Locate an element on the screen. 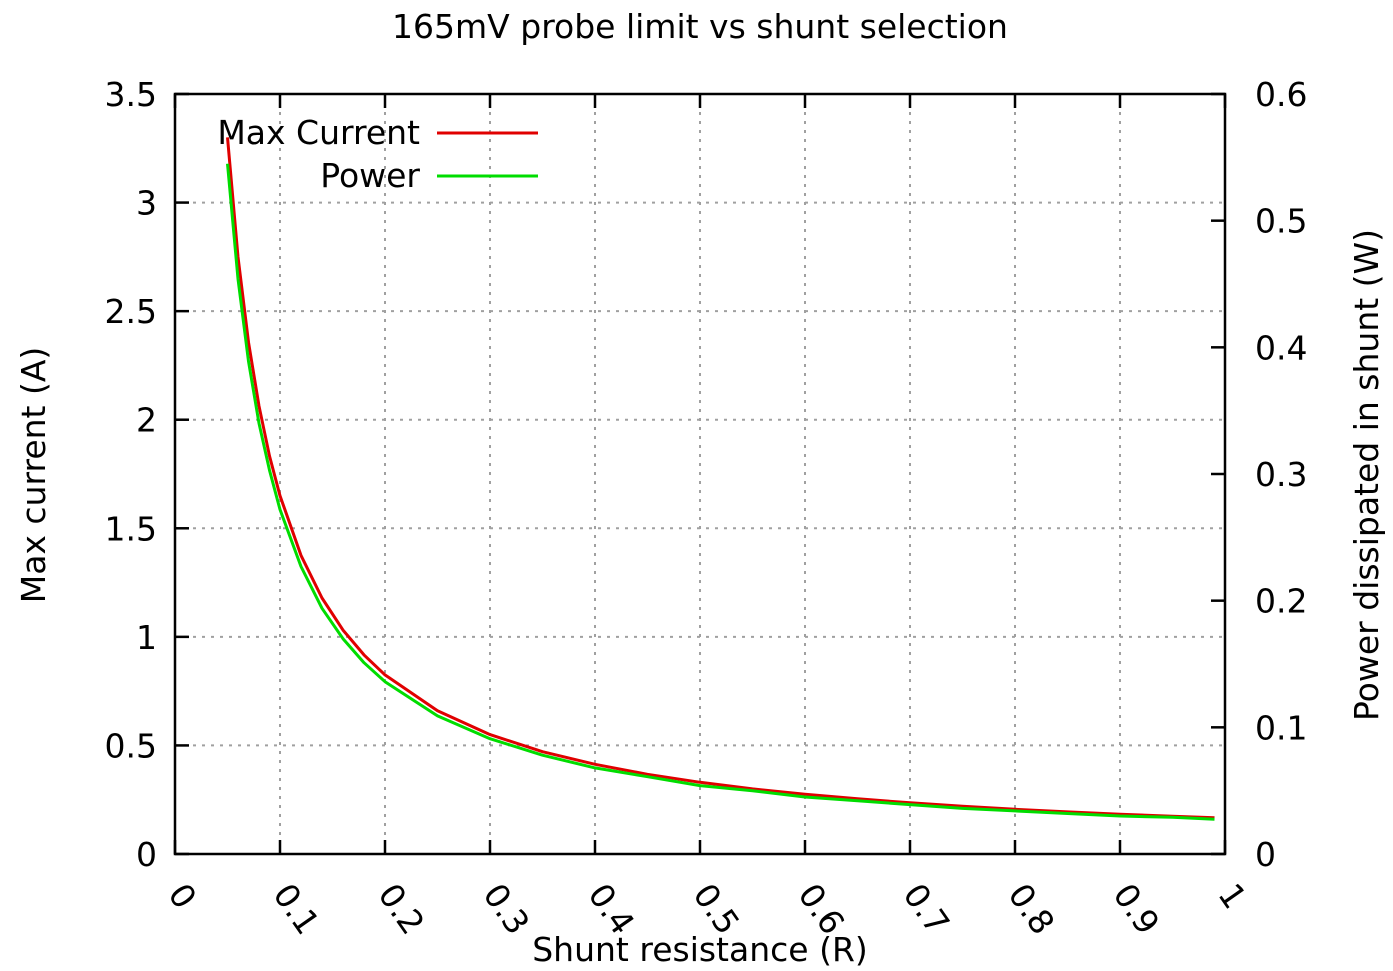  x-tick-label: 0.7 is located at coordinates (926, 908).